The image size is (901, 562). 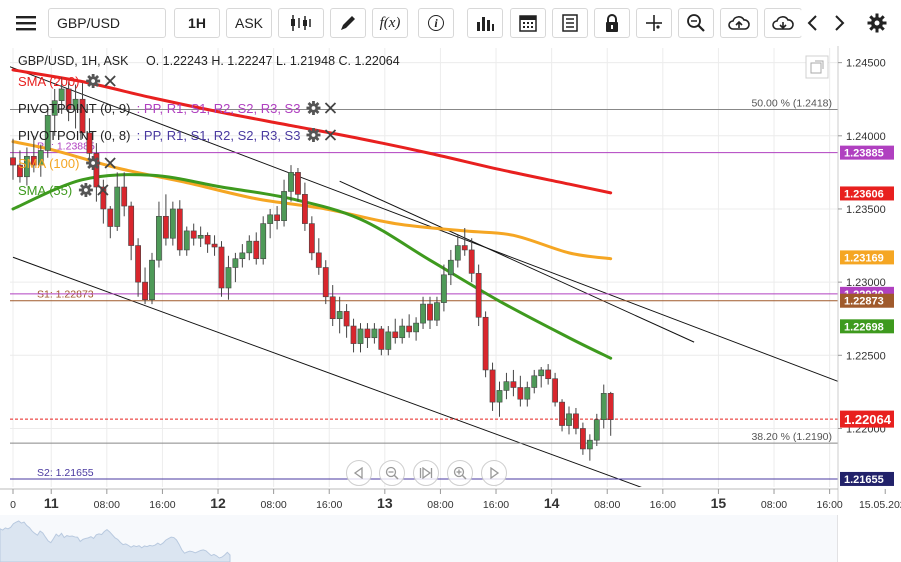 I want to click on zoom-out-button, so click(x=392, y=473).